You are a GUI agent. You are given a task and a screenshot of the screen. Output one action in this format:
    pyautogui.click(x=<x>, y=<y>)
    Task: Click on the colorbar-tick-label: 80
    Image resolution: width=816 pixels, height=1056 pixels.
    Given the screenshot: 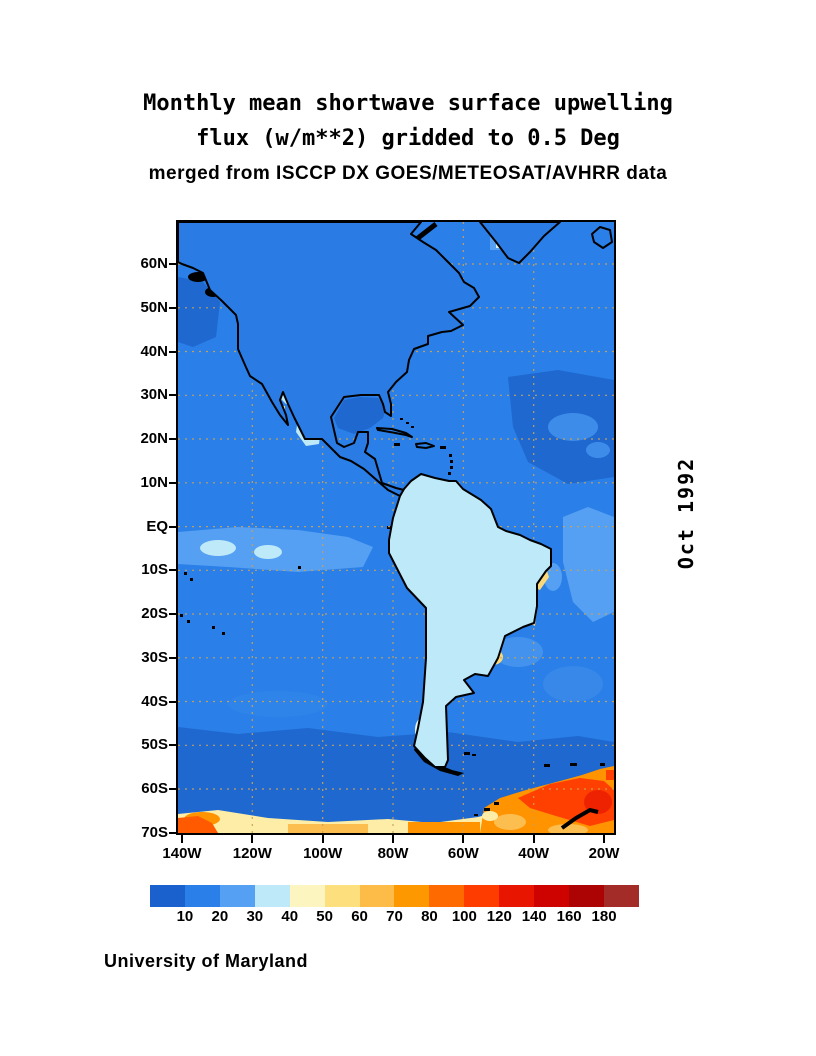 What is the action you would take?
    pyautogui.click(x=429, y=916)
    